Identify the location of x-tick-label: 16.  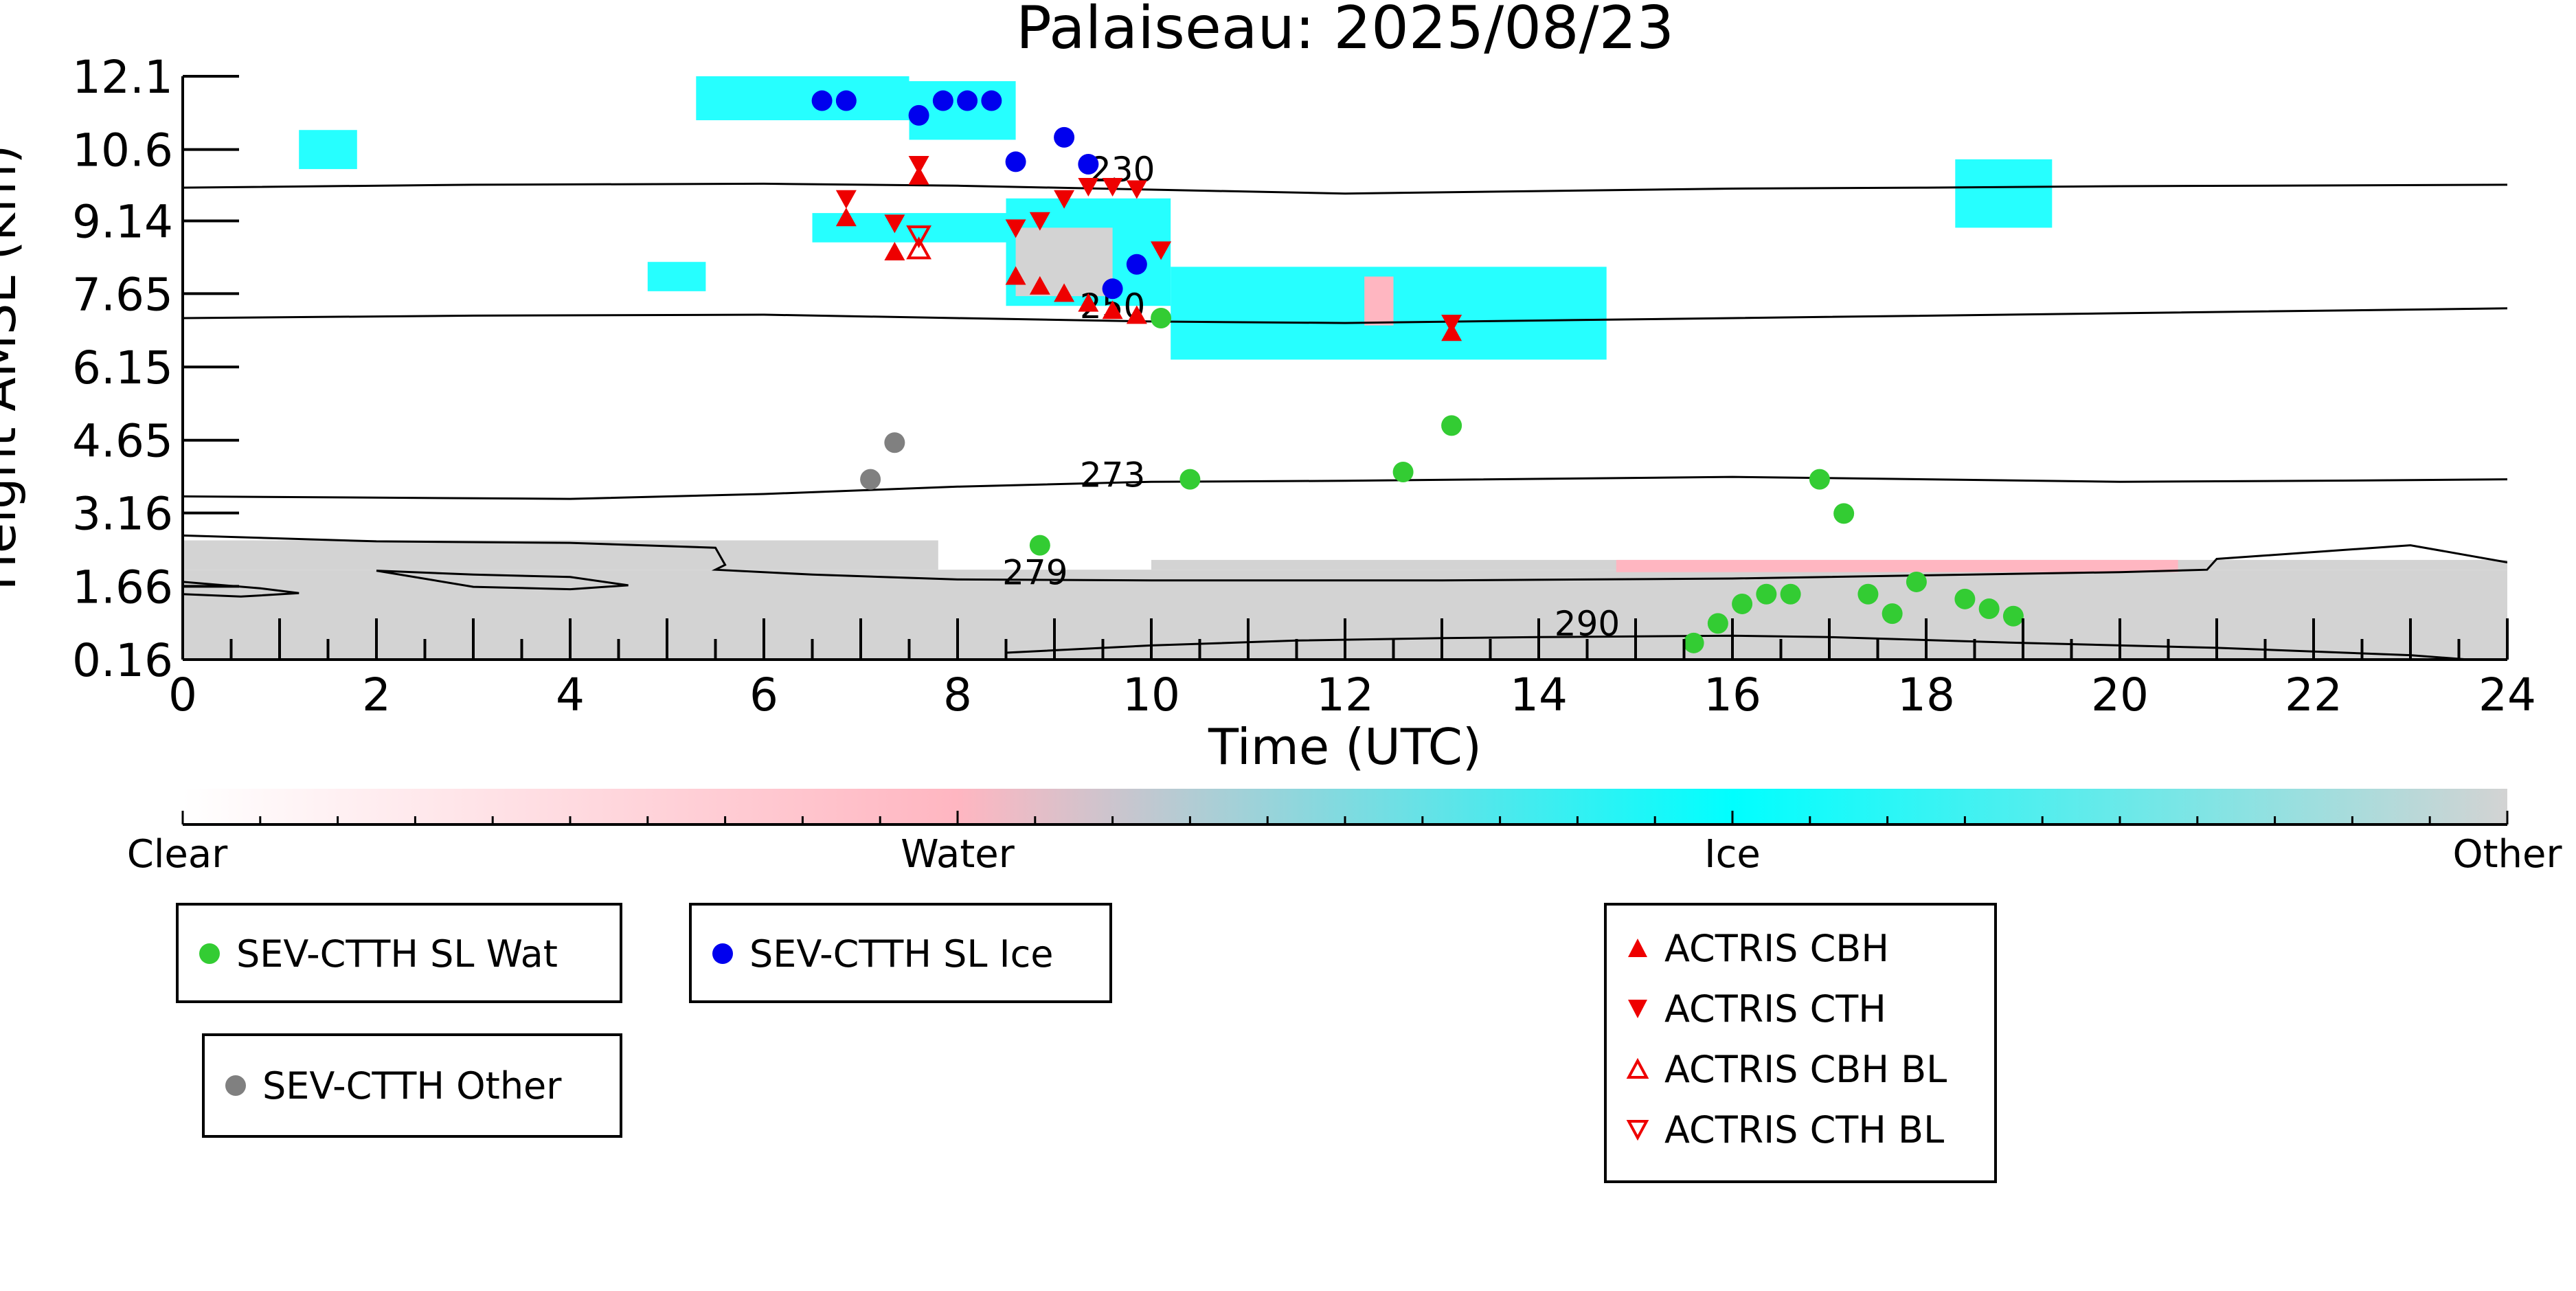
(1732, 695).